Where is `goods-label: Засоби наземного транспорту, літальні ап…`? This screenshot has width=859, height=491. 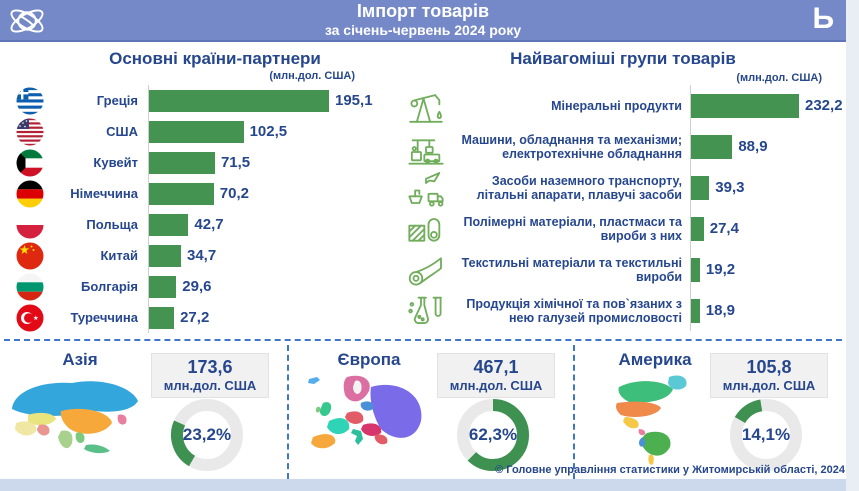
goods-label: Засоби наземного транспорту, літальні ап… is located at coordinates (579, 187).